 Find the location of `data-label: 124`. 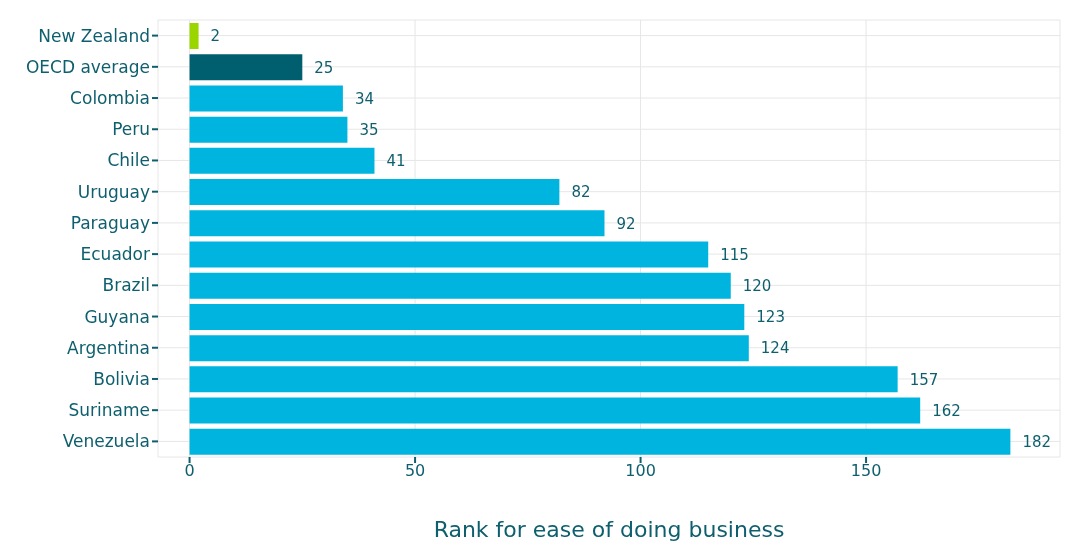

data-label: 124 is located at coordinates (775, 348).